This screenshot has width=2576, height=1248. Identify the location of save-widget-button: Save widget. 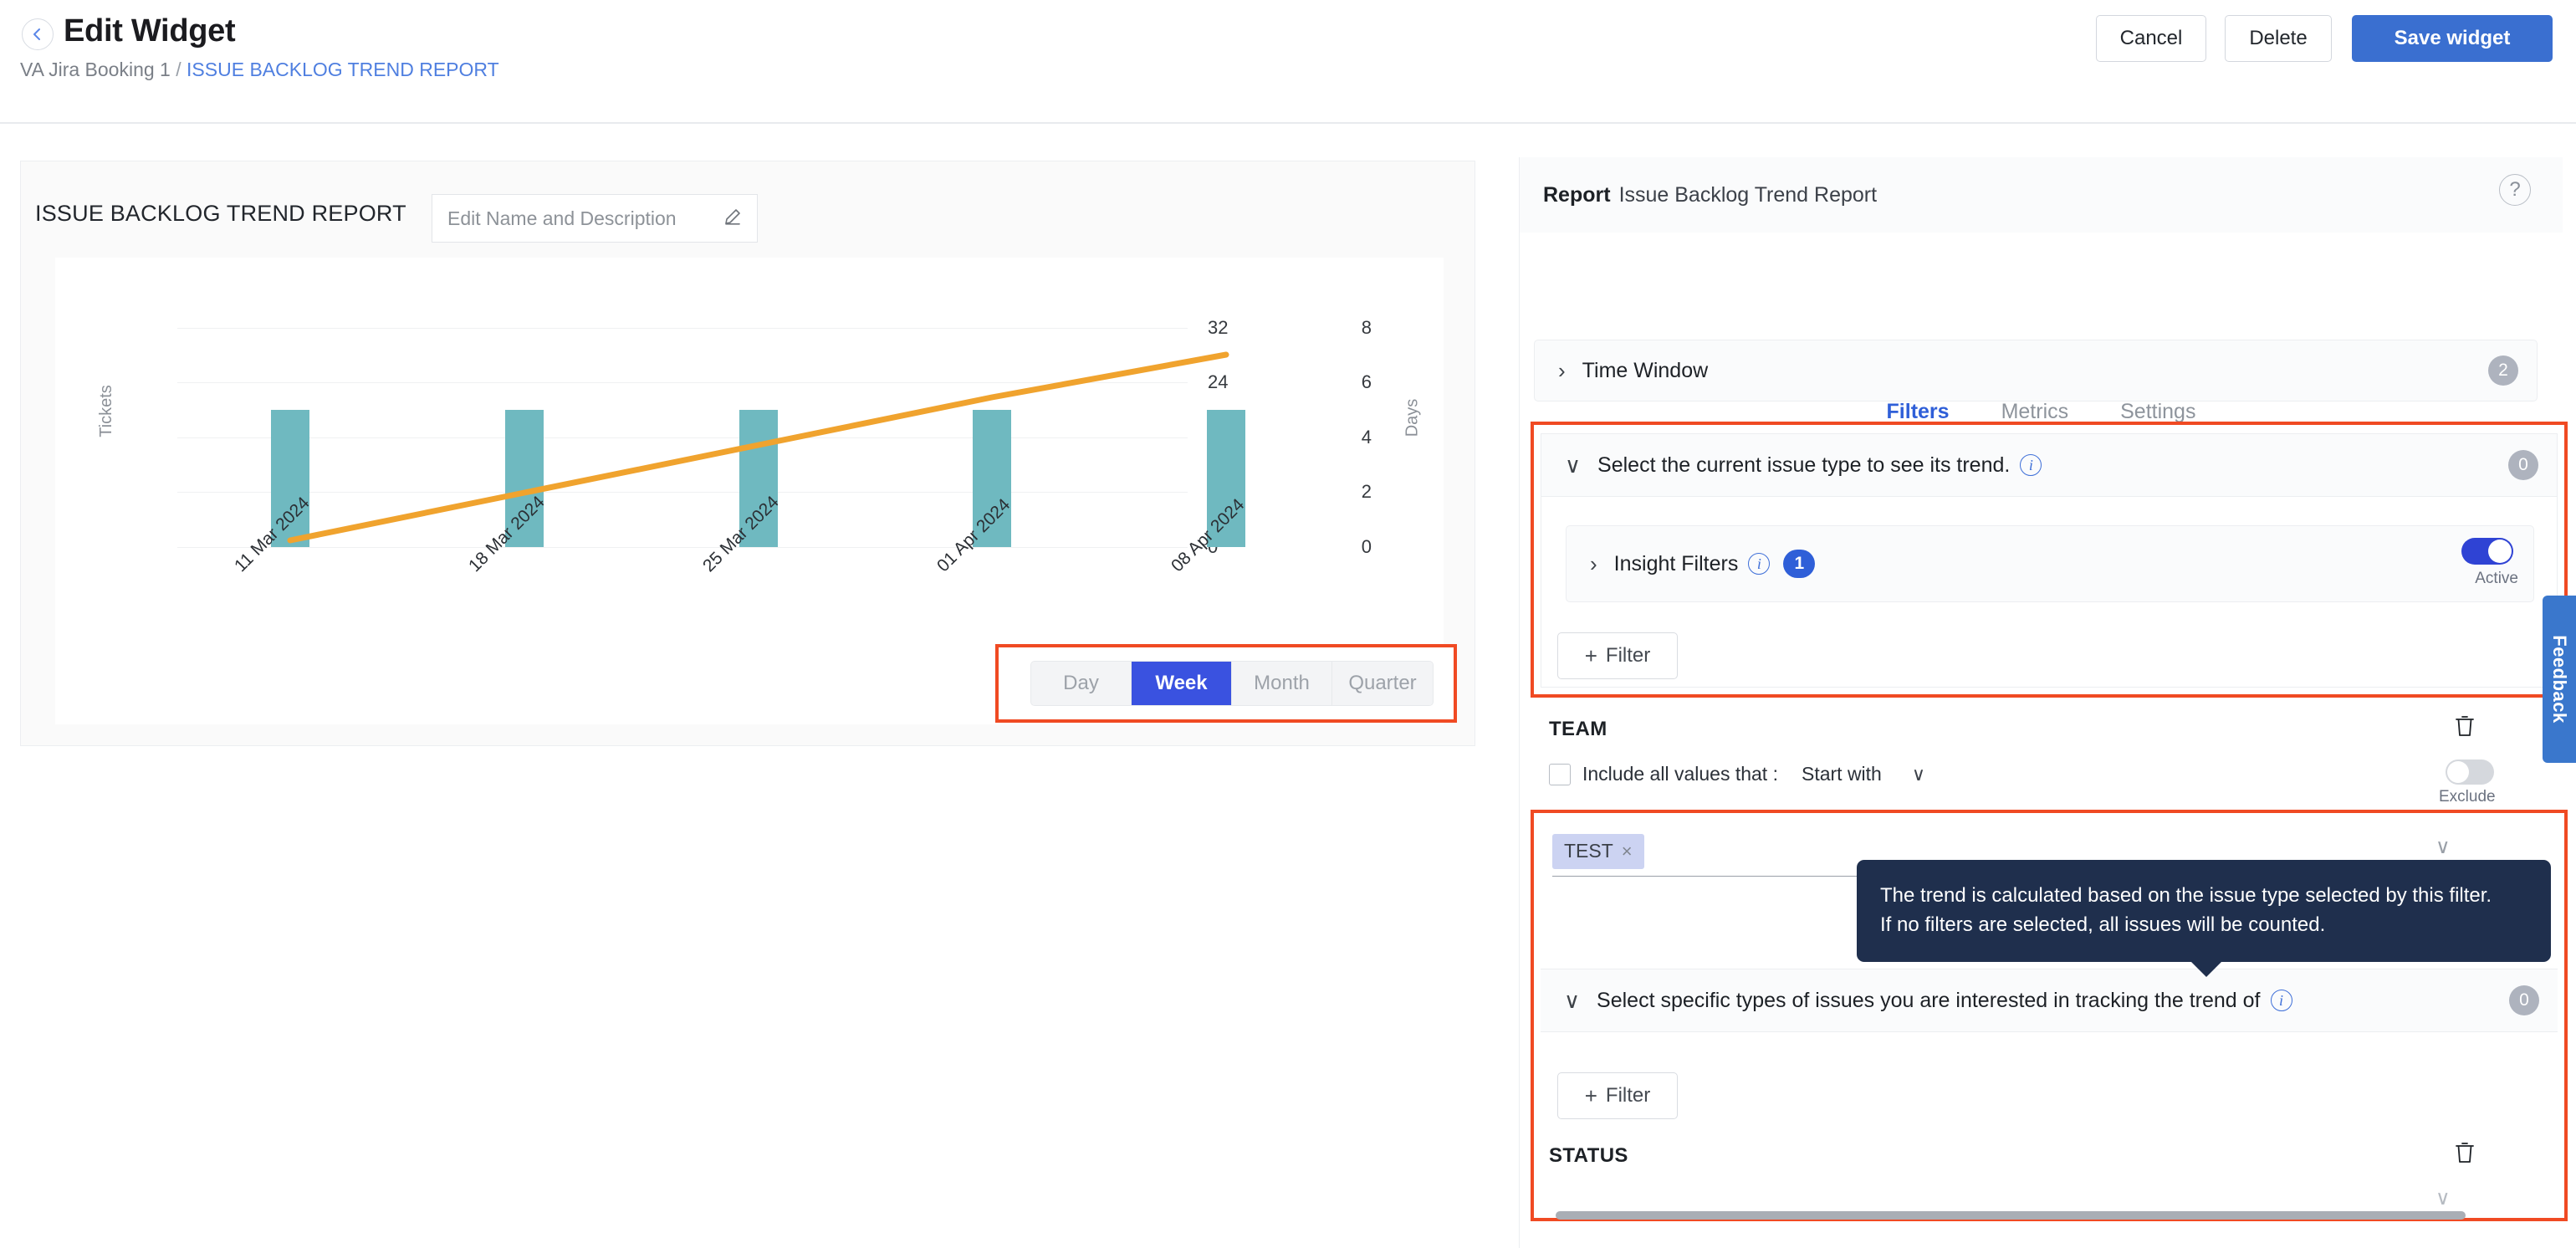
(2452, 38).